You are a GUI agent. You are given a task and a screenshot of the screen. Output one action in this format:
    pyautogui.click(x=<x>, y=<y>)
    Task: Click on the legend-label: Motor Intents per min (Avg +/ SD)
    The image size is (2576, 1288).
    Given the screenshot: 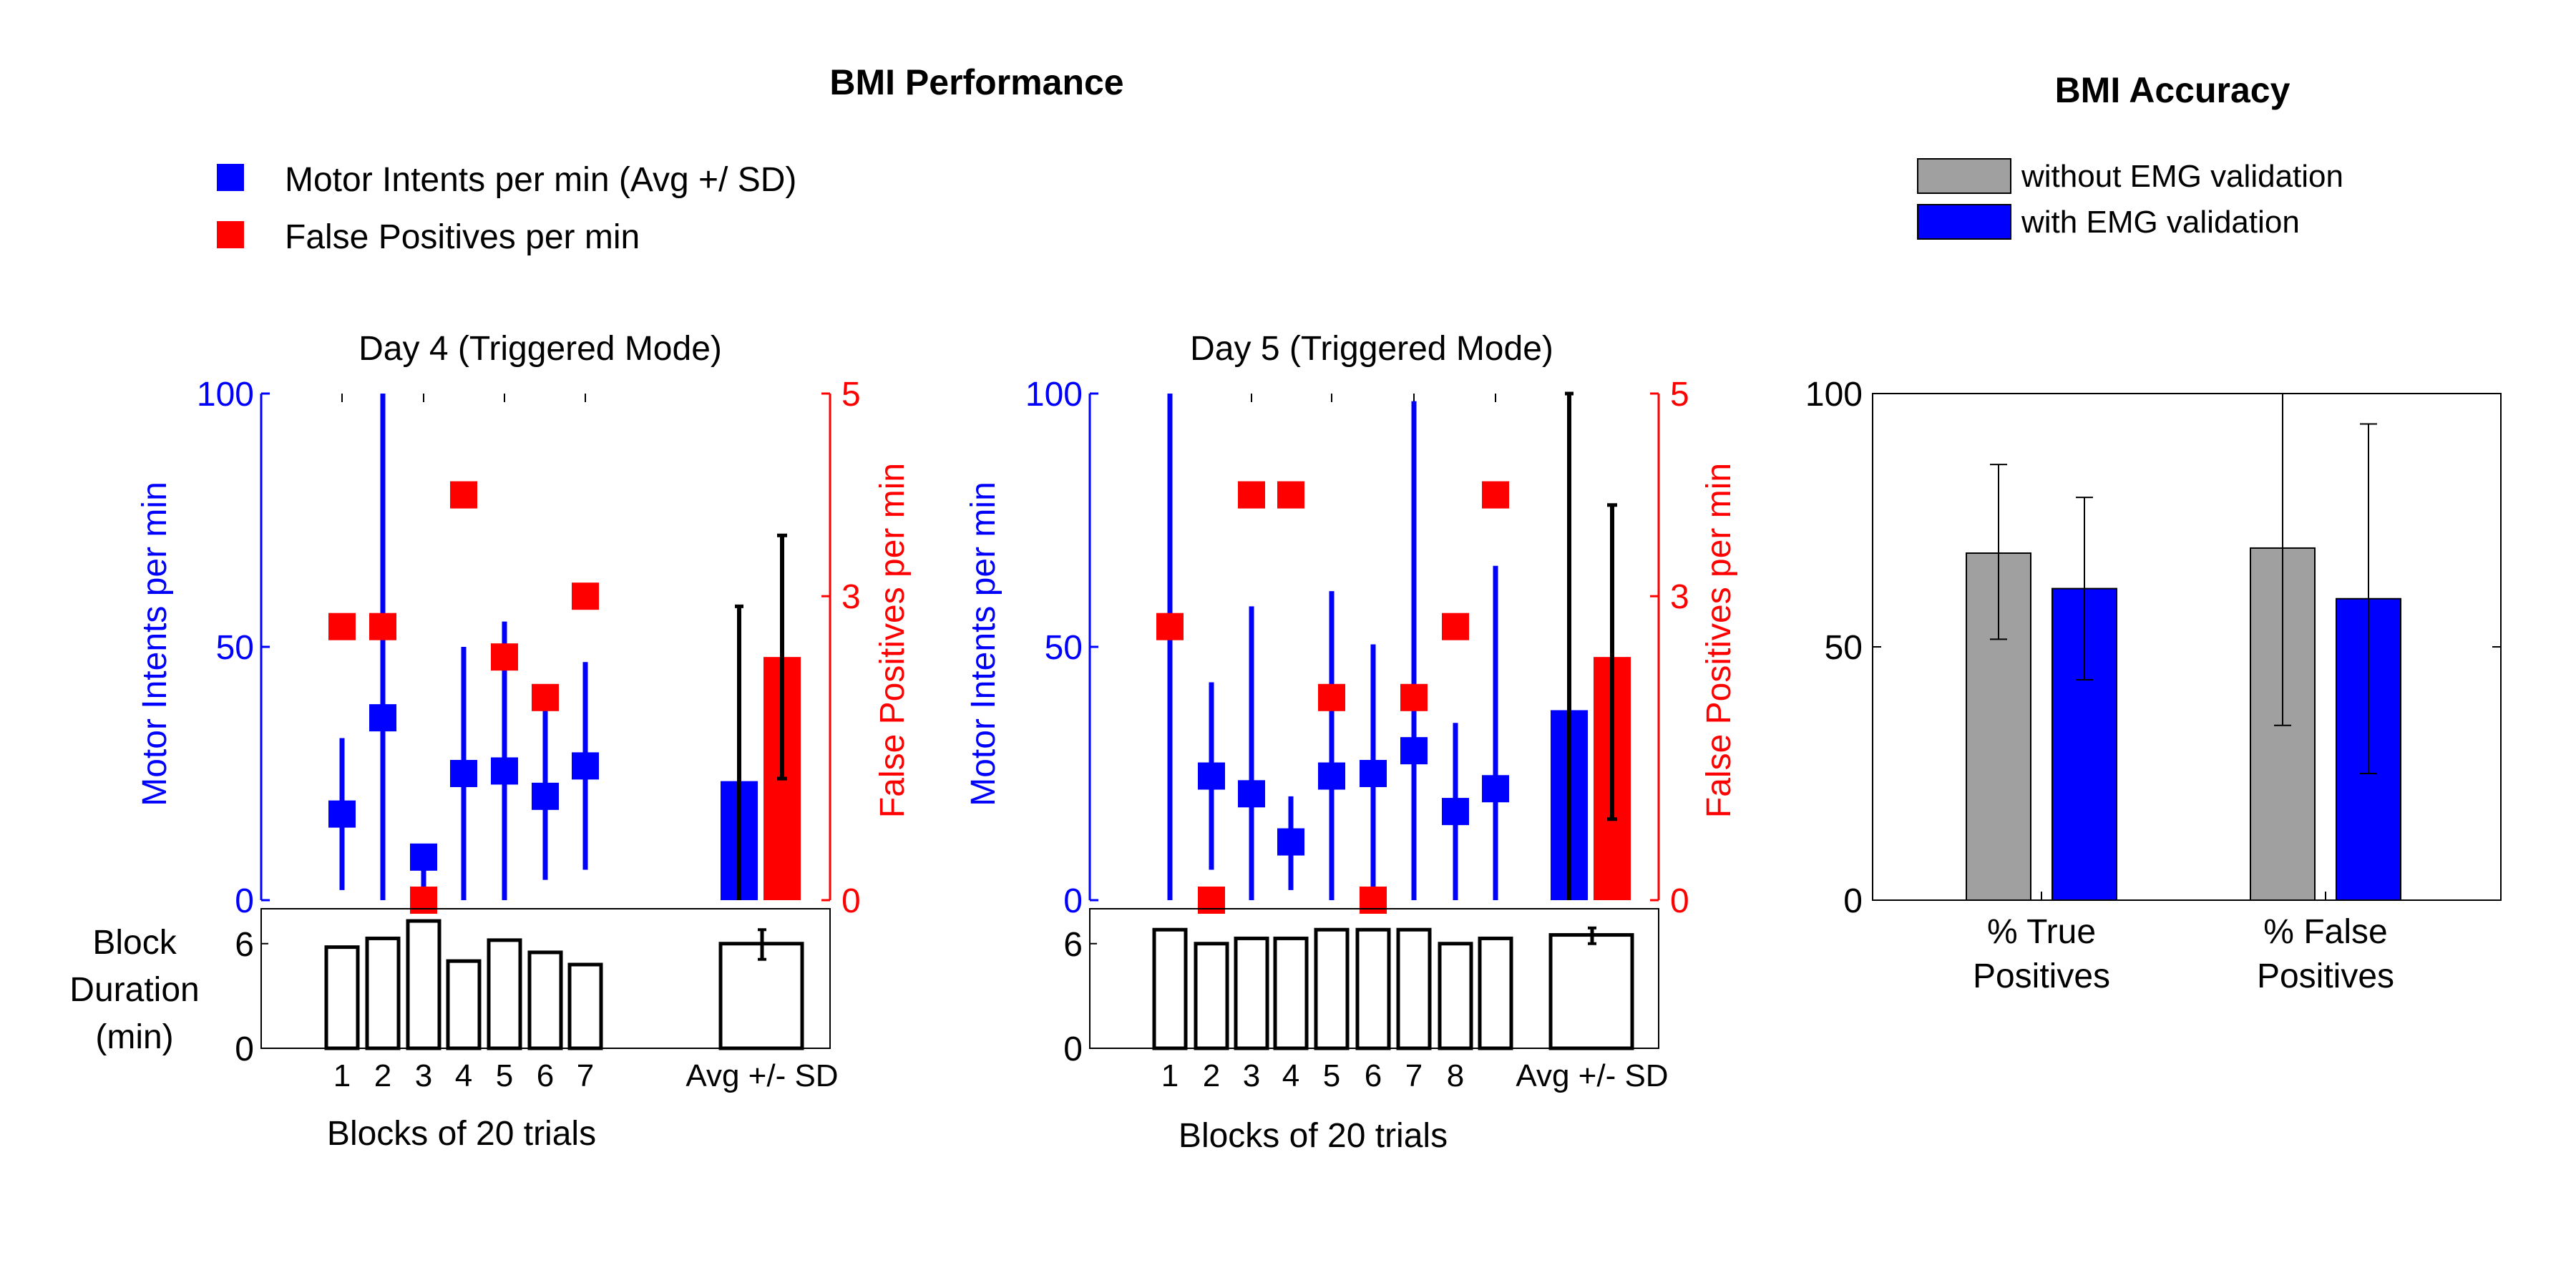 What is the action you would take?
    pyautogui.click(x=540, y=180)
    